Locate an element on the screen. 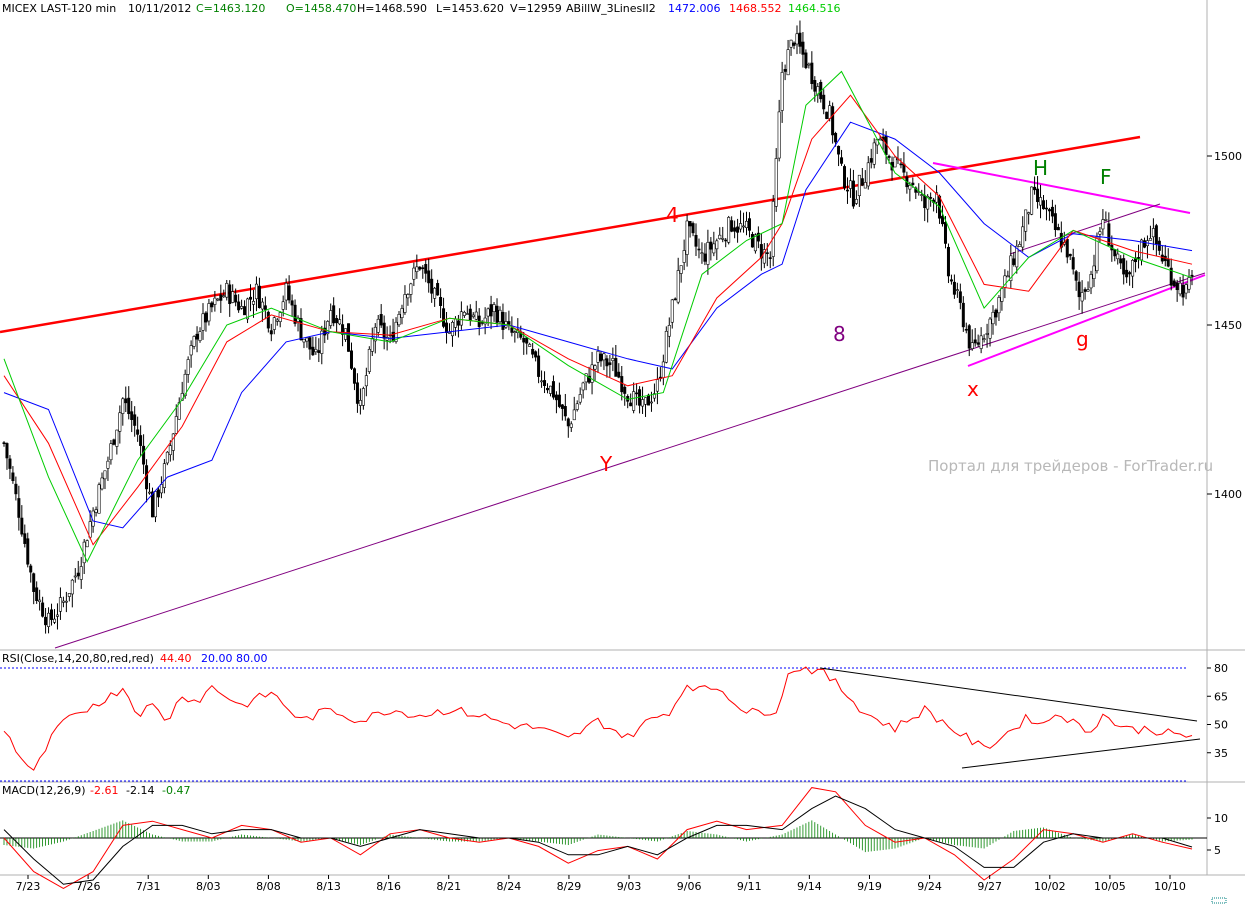 The height and width of the screenshot is (909, 1245). trendline-magenta-upper is located at coordinates (1061, 188).